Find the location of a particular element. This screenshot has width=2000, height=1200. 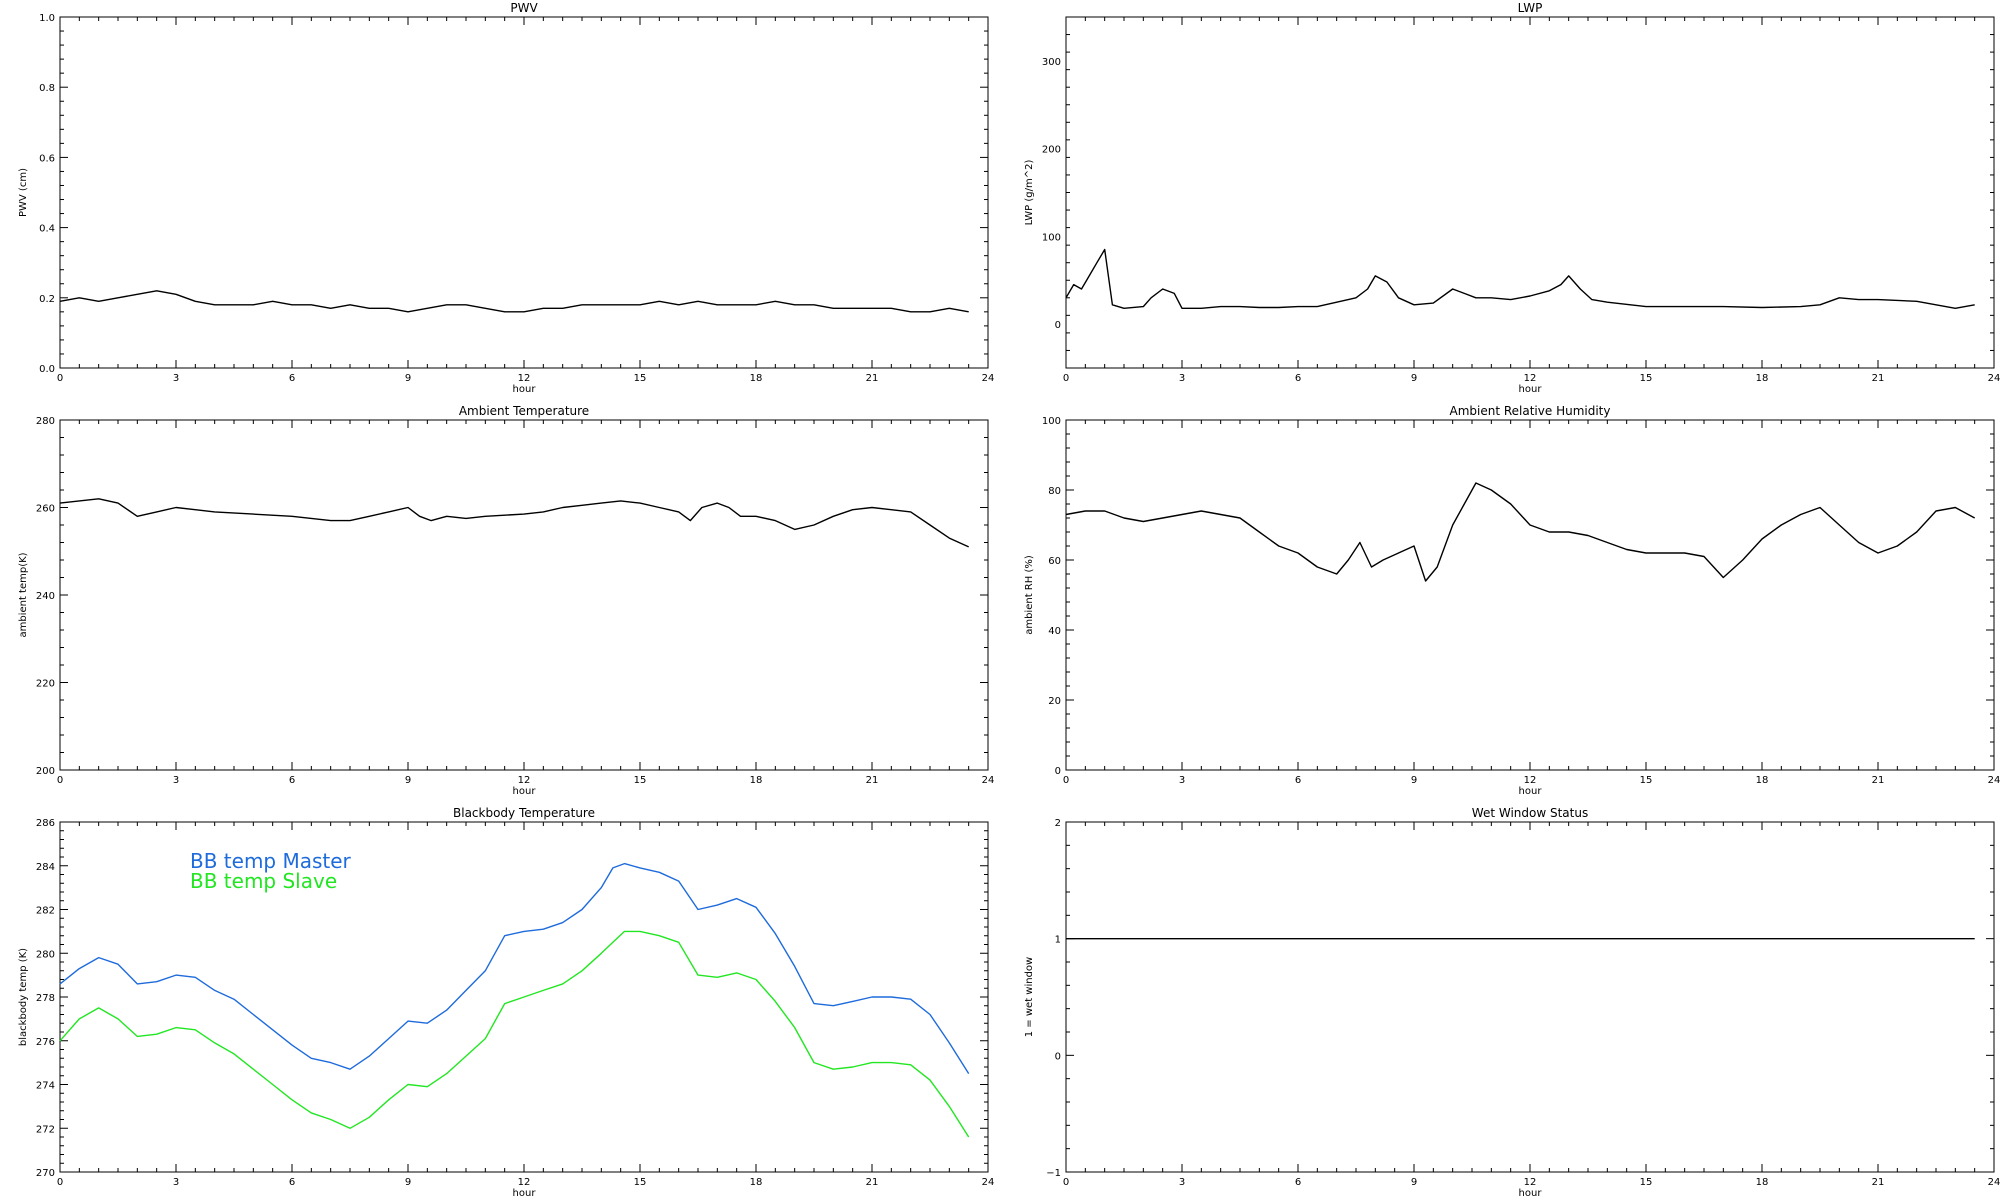

y-axis-label: ambient RH (%) is located at coordinates (1029, 595).